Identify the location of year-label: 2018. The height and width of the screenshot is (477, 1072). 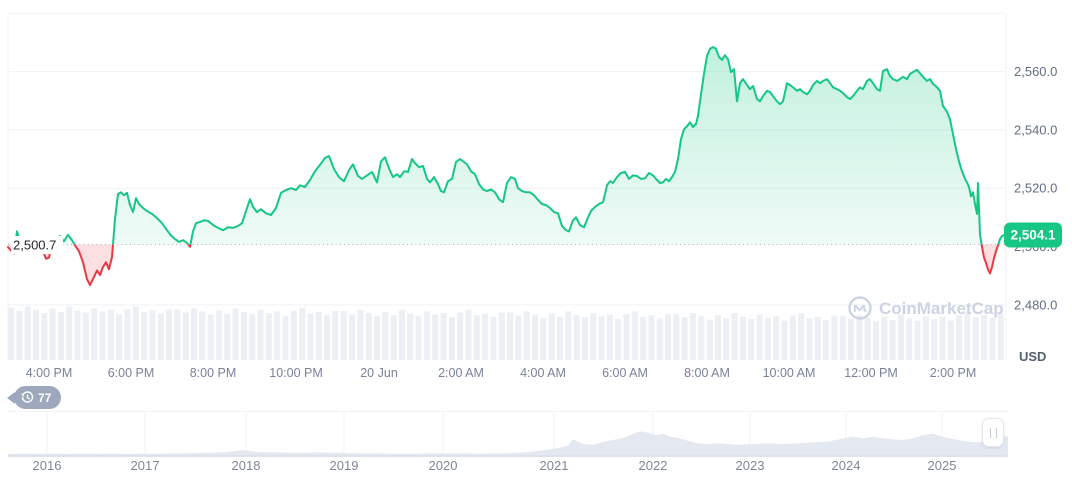
(246, 465).